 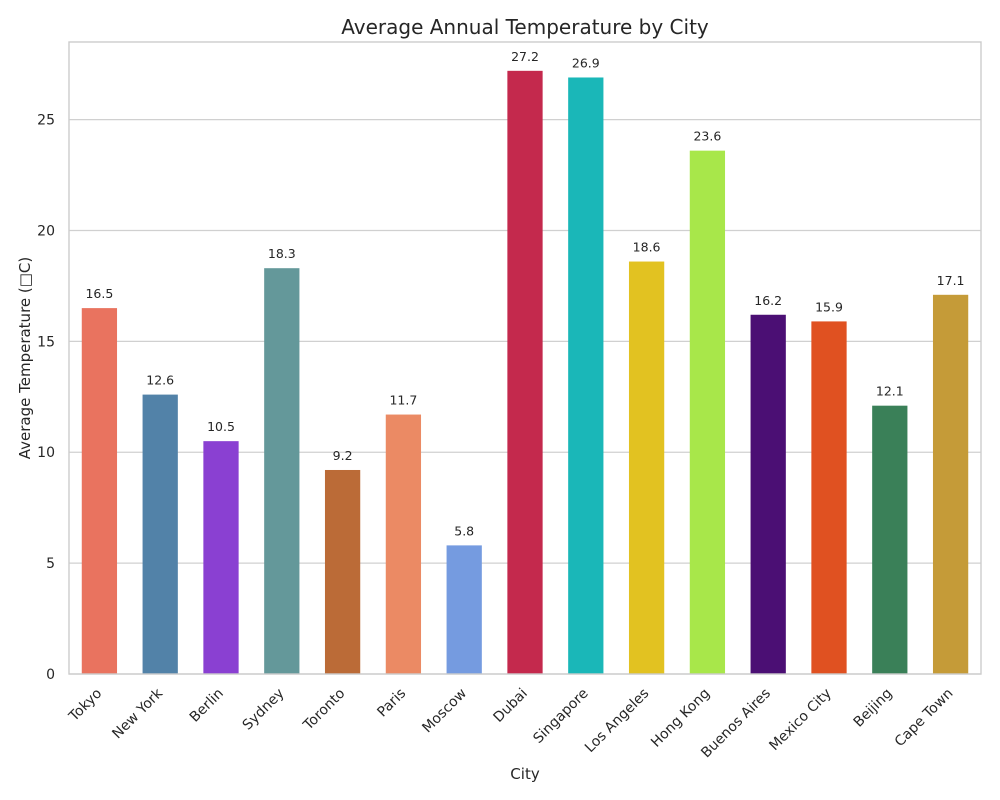 What do you see at coordinates (137, 713) in the screenshot?
I see `x-tick-label: New York` at bounding box center [137, 713].